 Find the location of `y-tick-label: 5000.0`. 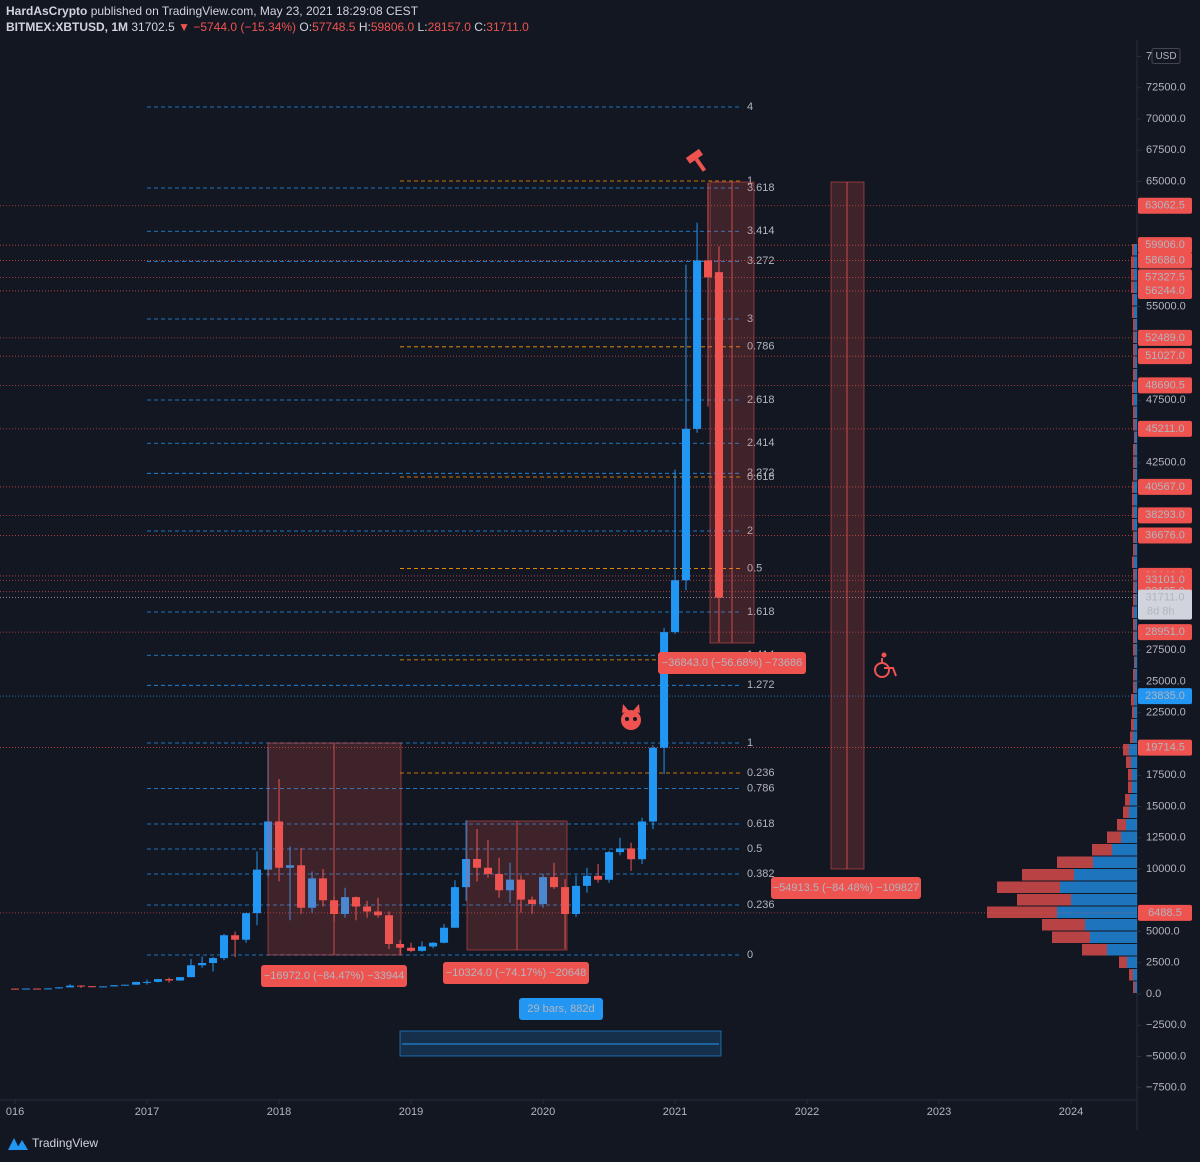

y-tick-label: 5000.0 is located at coordinates (1163, 931).